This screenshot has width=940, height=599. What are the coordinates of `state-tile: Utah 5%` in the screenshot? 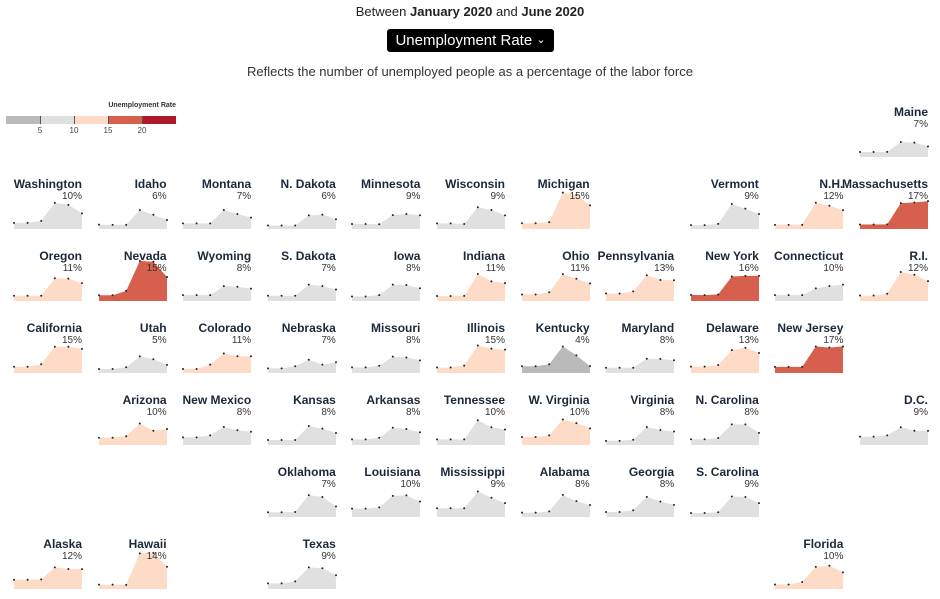 It's located at (132, 349).